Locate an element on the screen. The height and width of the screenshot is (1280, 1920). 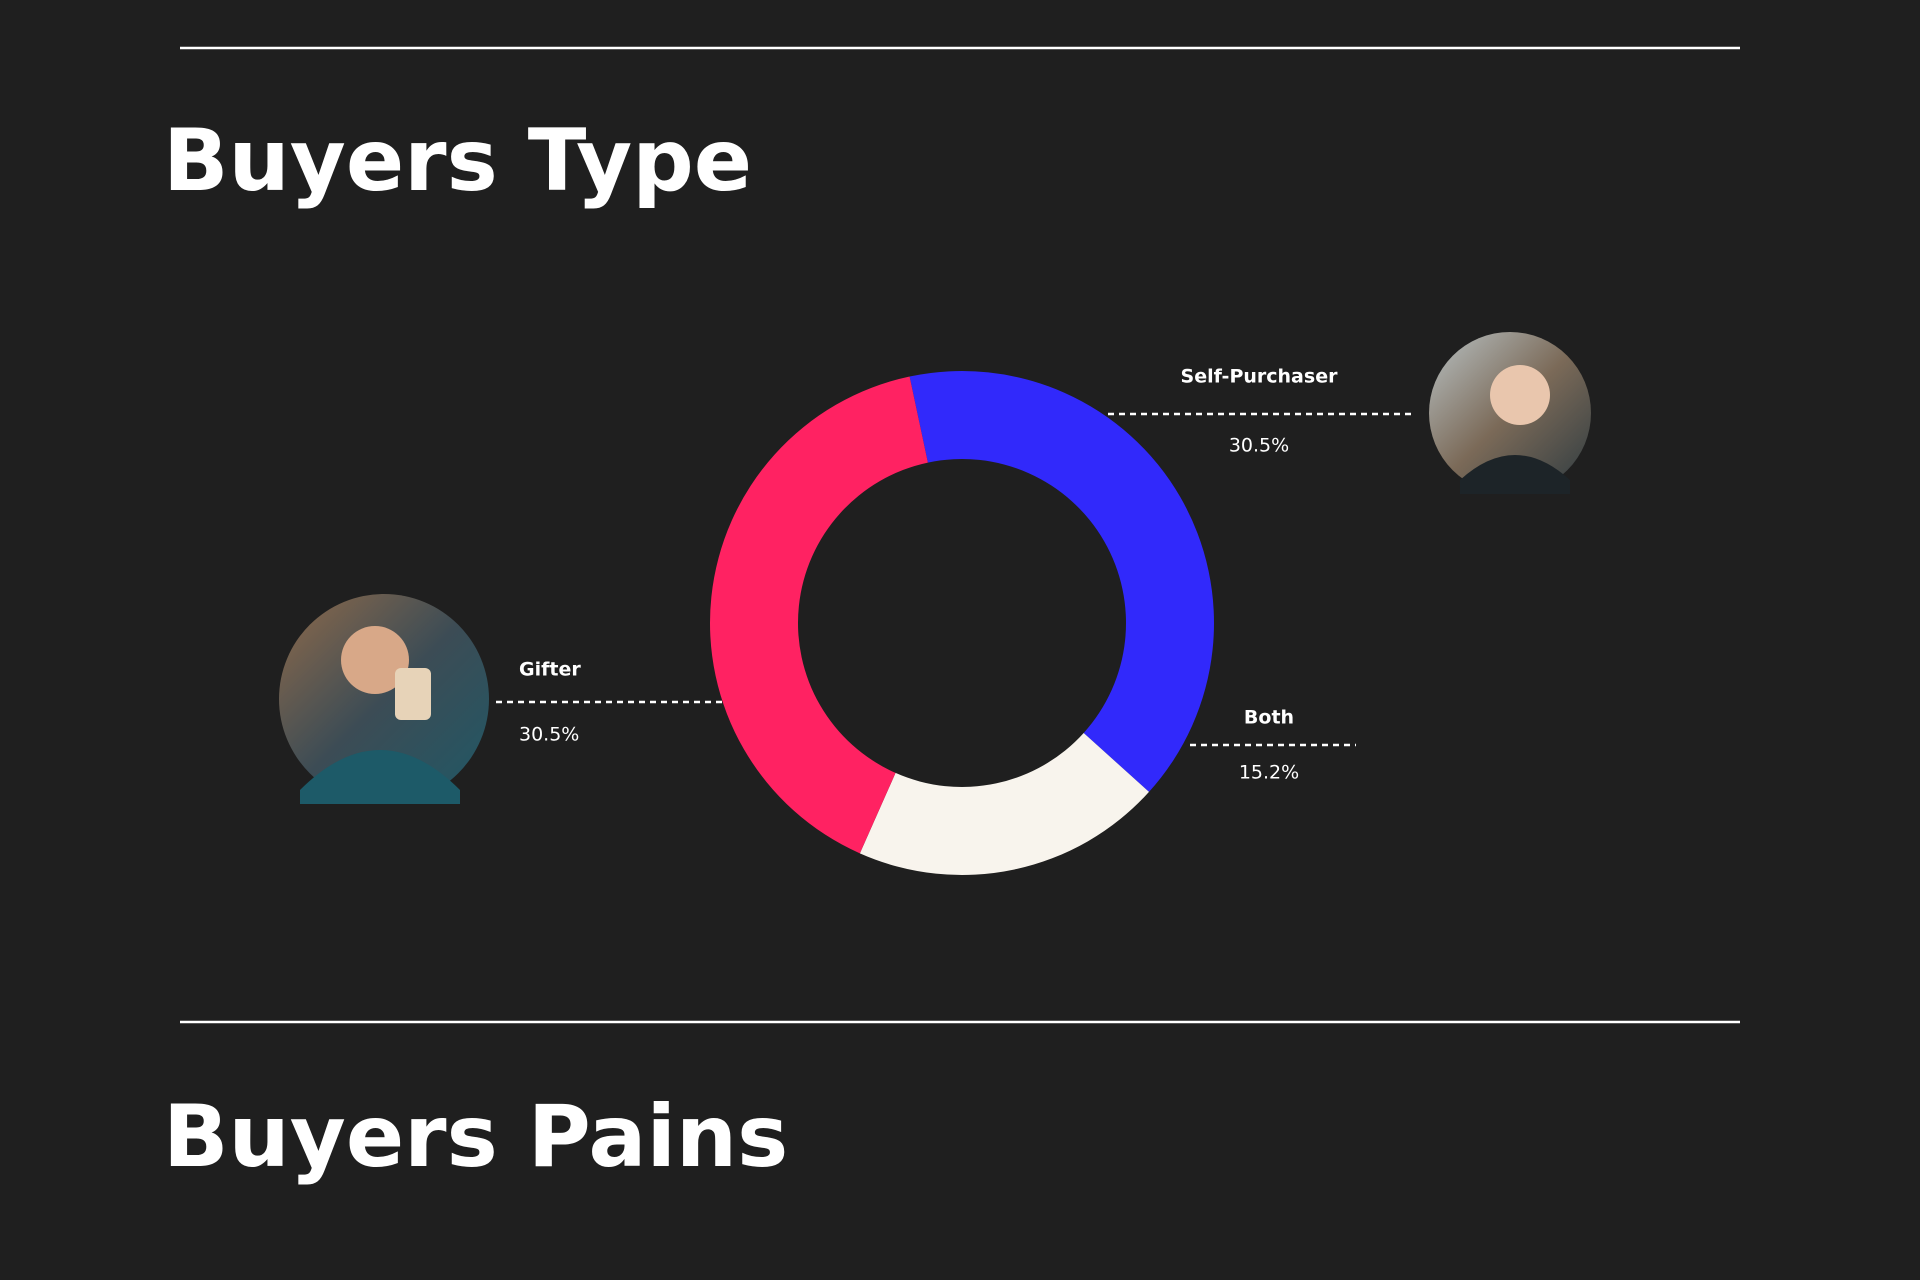
category-label: Gifter is located at coordinates (550, 670).